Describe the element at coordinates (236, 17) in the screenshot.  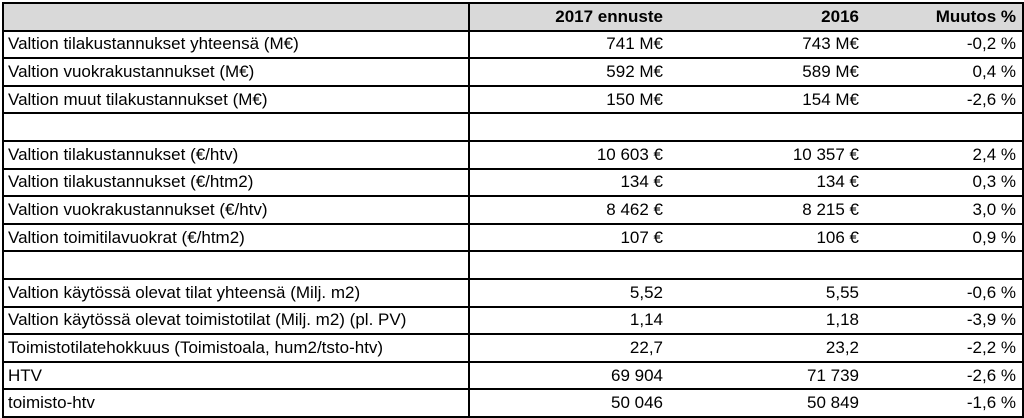
I see `header-label-cell` at that location.